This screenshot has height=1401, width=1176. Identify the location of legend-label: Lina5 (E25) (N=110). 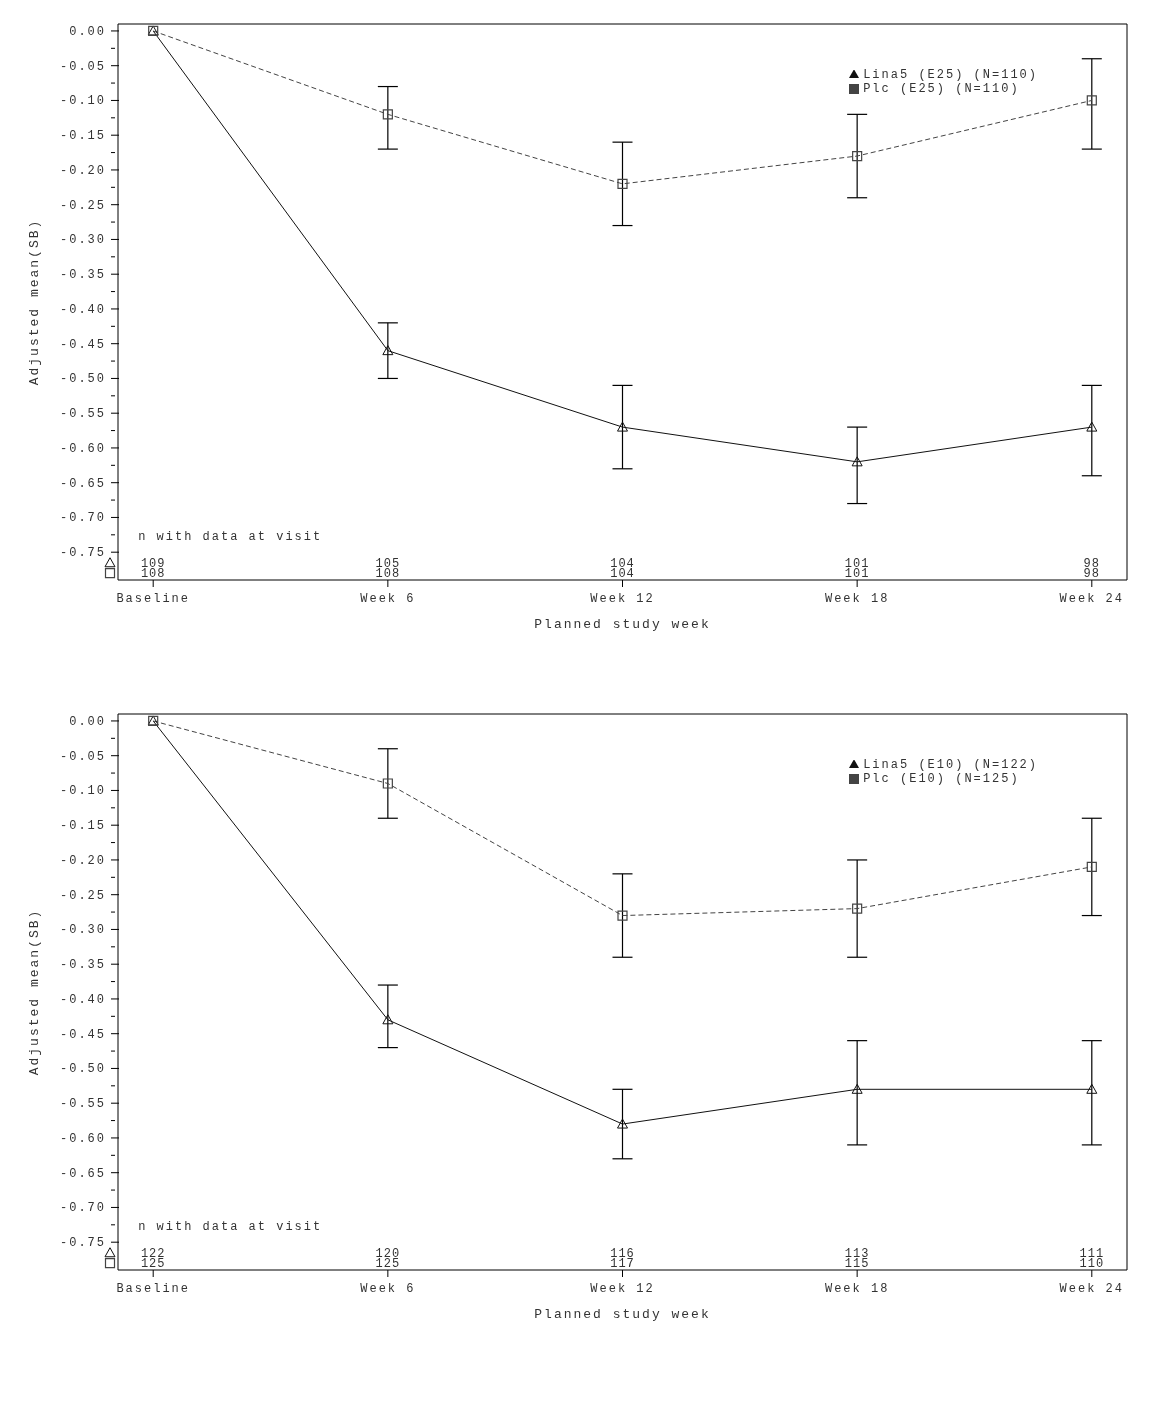
(950, 75).